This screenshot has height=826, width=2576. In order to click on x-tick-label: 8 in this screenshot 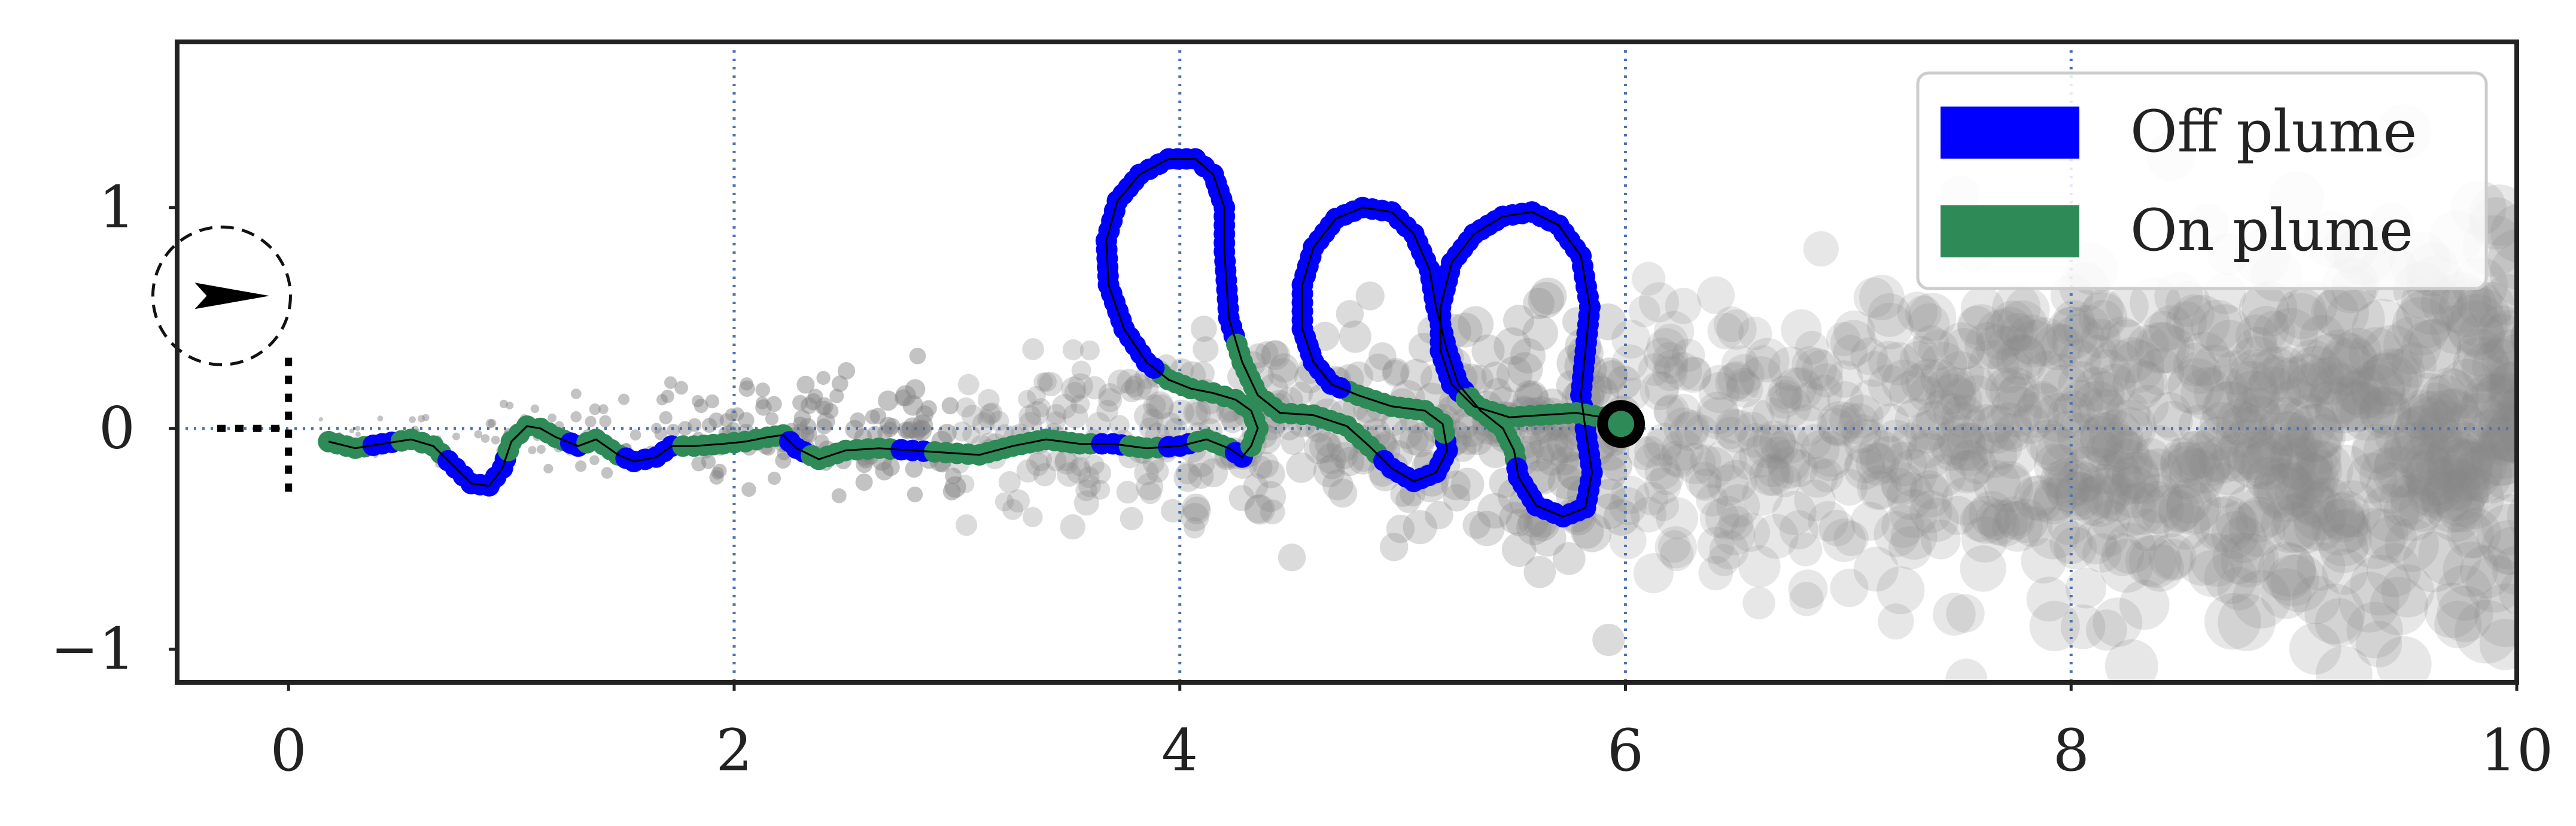, I will do `click(2071, 750)`.